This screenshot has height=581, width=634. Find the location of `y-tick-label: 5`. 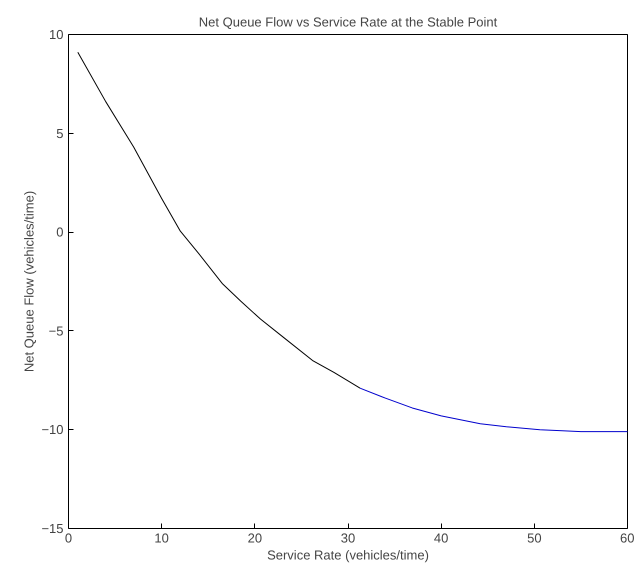

y-tick-label: 5 is located at coordinates (60, 133).